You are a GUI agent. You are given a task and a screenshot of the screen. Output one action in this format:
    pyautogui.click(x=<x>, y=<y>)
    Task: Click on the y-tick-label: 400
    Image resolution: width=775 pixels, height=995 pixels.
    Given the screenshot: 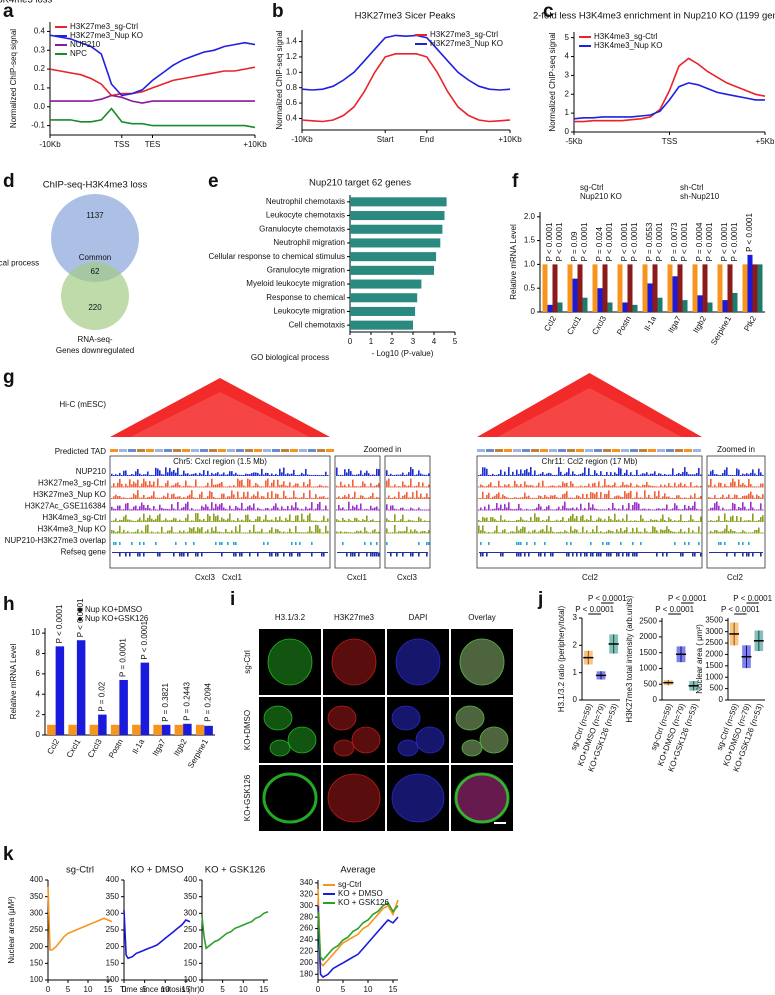 What is the action you would take?
    pyautogui.click(x=113, y=879)
    